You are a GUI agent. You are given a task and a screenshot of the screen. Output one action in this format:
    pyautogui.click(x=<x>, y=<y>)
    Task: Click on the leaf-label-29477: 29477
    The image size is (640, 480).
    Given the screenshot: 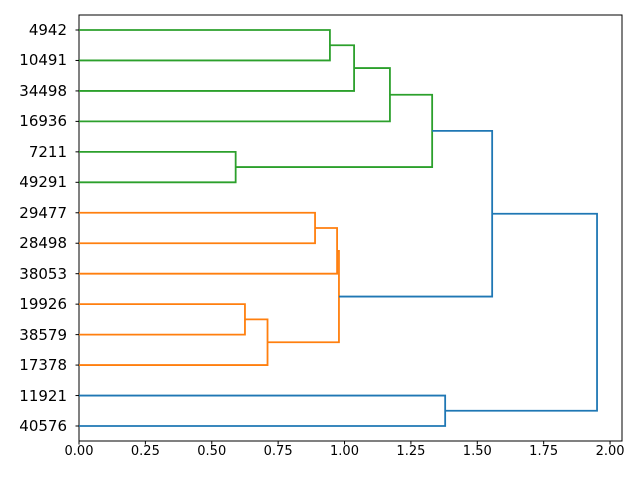 What is the action you would take?
    pyautogui.click(x=43, y=212)
    